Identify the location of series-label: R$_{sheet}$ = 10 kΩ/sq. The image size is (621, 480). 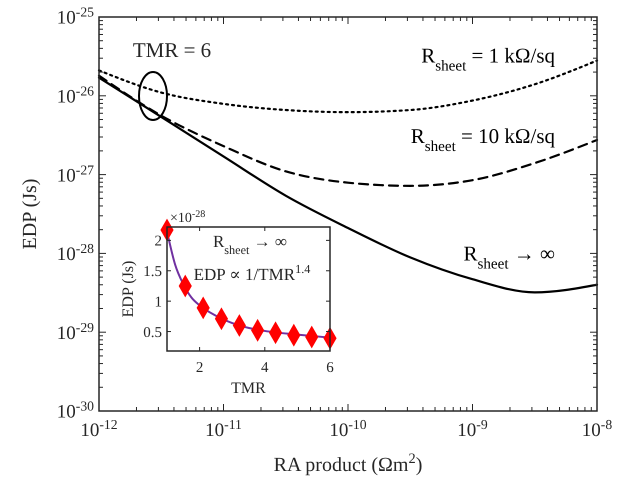
(483, 140).